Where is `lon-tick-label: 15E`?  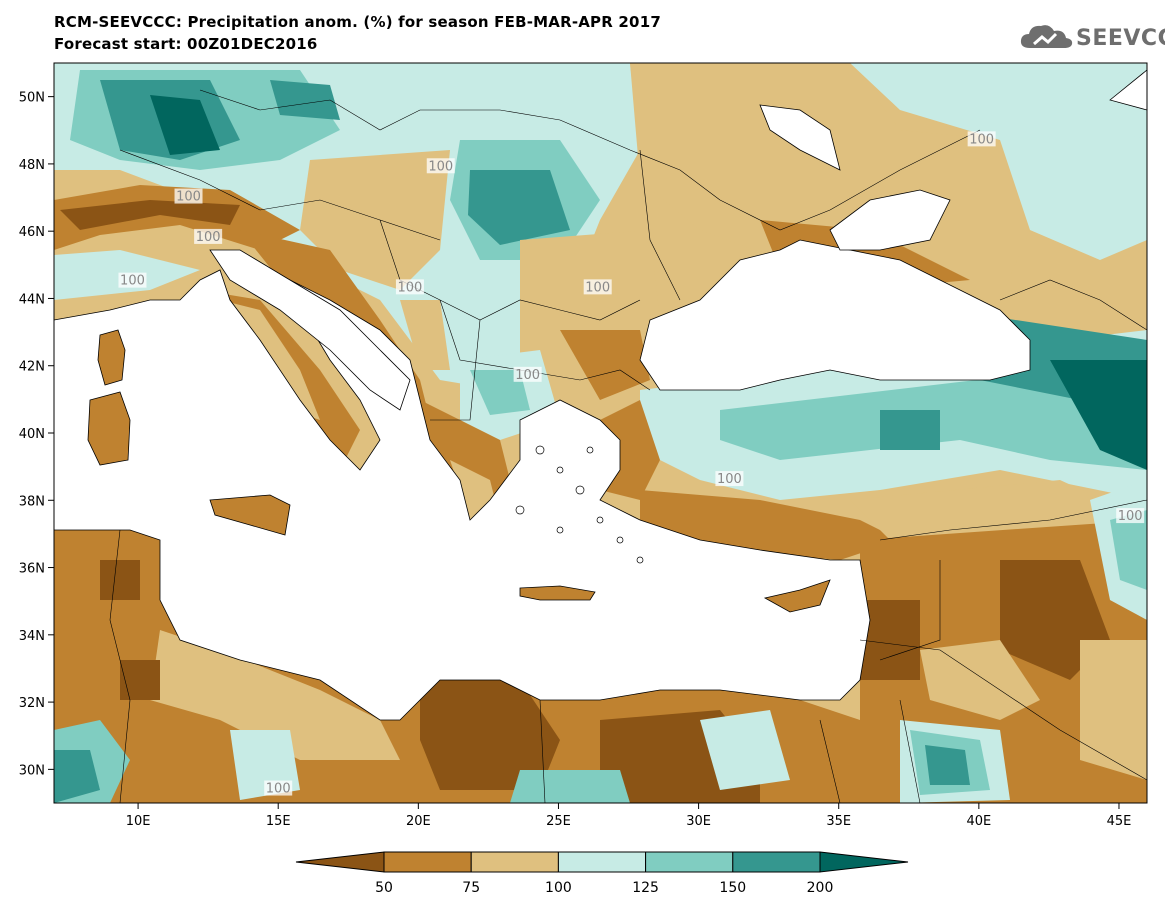 lon-tick-label: 15E is located at coordinates (278, 821).